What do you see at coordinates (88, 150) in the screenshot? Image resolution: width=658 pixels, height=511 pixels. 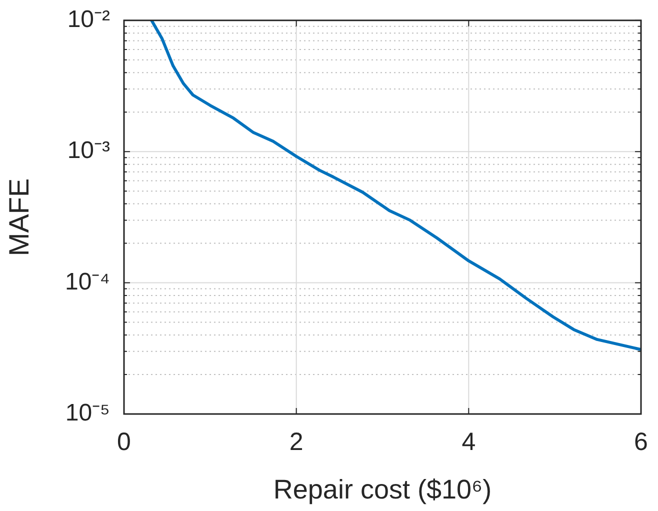 I see `y-tick-label: 10⁻³` at bounding box center [88, 150].